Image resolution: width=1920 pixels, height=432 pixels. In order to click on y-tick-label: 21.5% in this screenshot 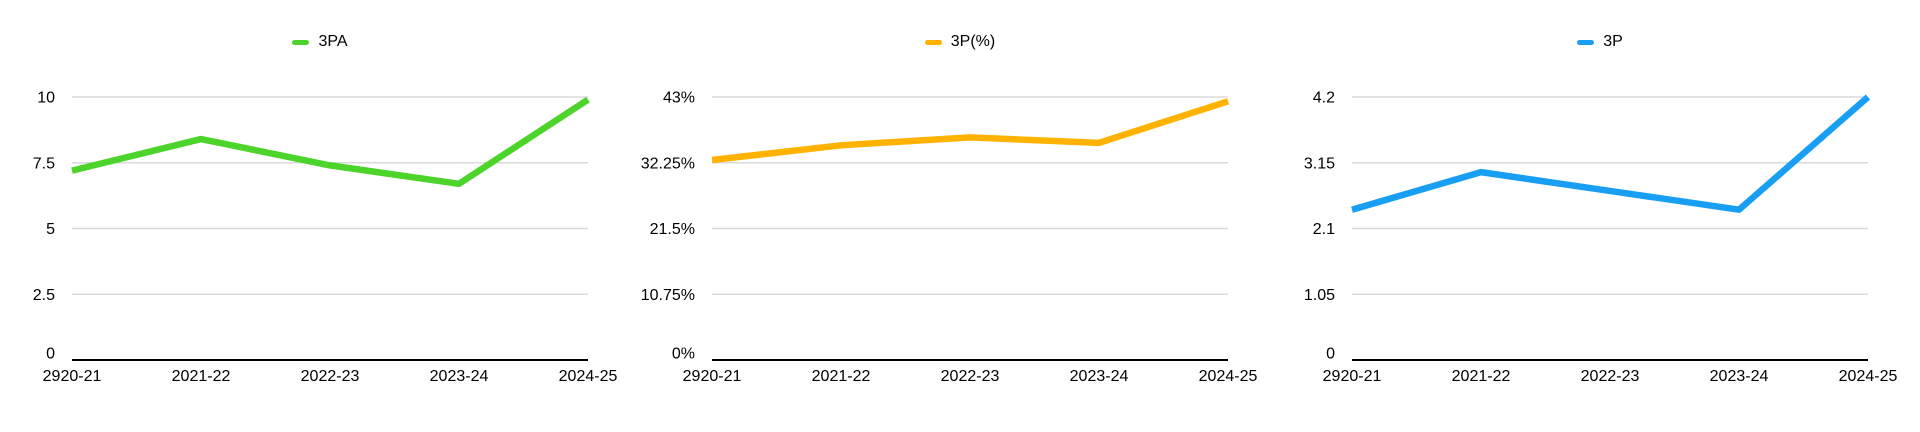, I will do `click(672, 229)`.